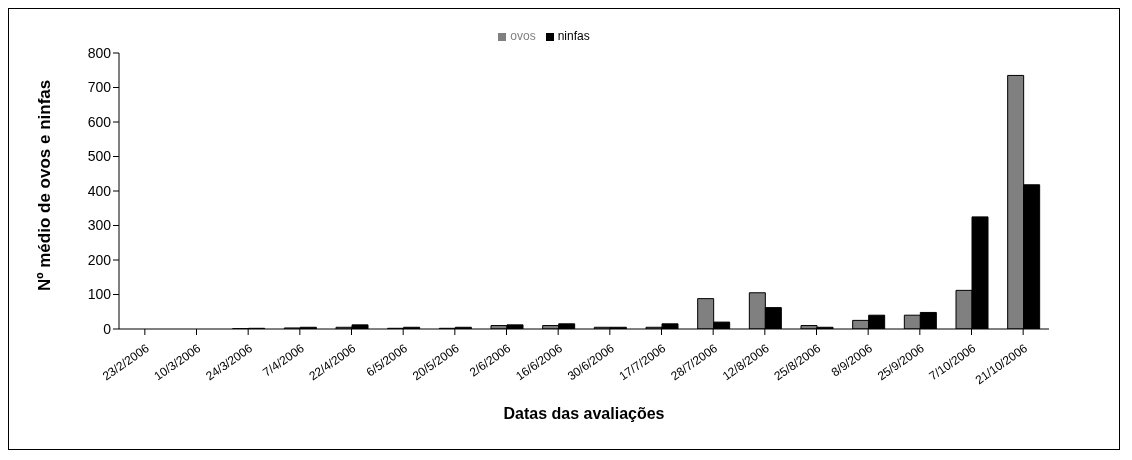  Describe the element at coordinates (107, 328) in the screenshot. I see `y-tick-label: 0` at that location.